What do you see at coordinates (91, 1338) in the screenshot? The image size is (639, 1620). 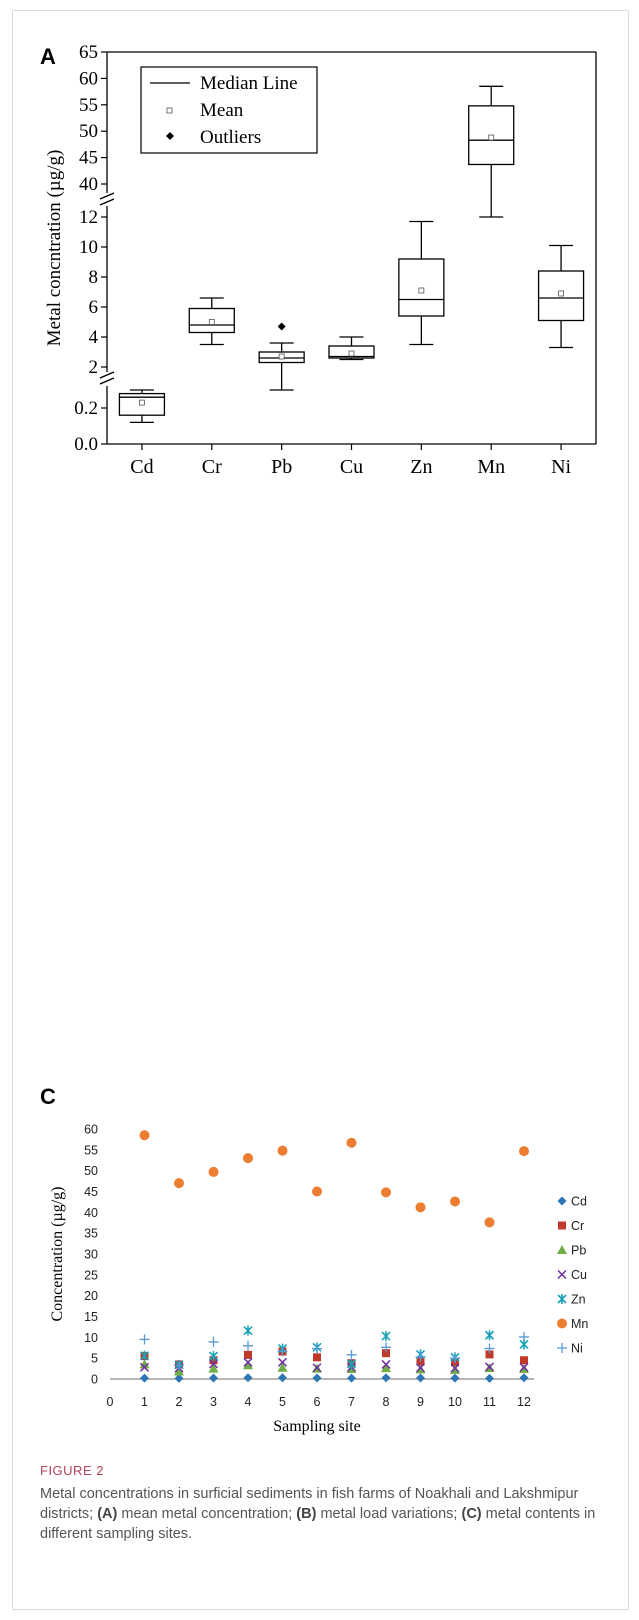 I see `y-tick-label: 10` at bounding box center [91, 1338].